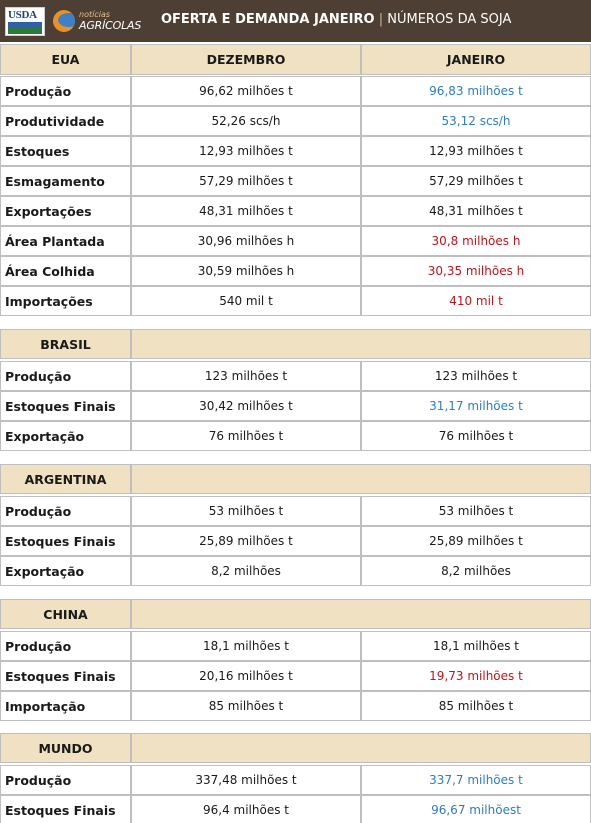 This screenshot has height=823, width=591. I want to click on table-row: Importação 85 milhões t 85 milhões t, so click(295, 706).